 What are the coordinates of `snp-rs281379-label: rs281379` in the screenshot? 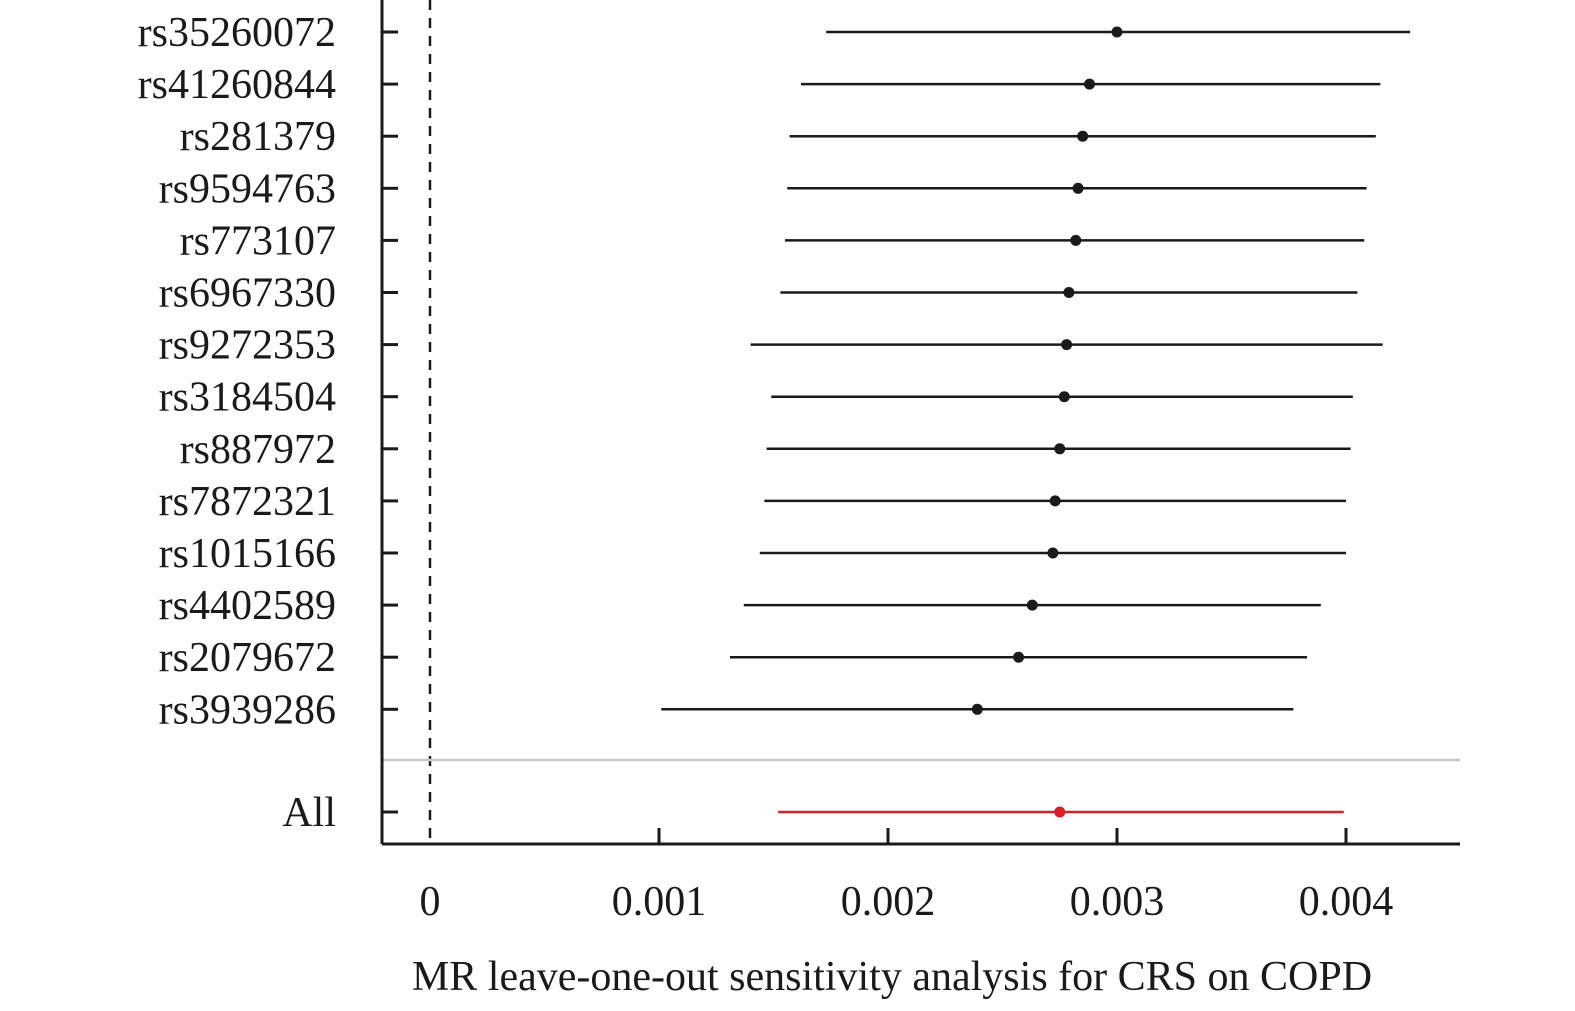 It's located at (258, 137).